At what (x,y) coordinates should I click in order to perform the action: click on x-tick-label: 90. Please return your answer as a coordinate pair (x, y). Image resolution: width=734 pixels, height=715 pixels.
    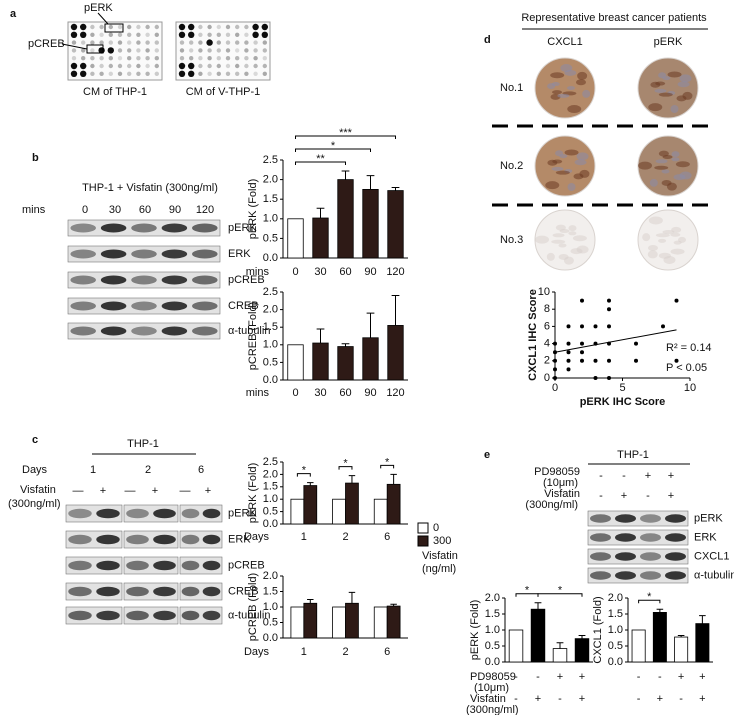
    Looking at the image, I should click on (370, 272).